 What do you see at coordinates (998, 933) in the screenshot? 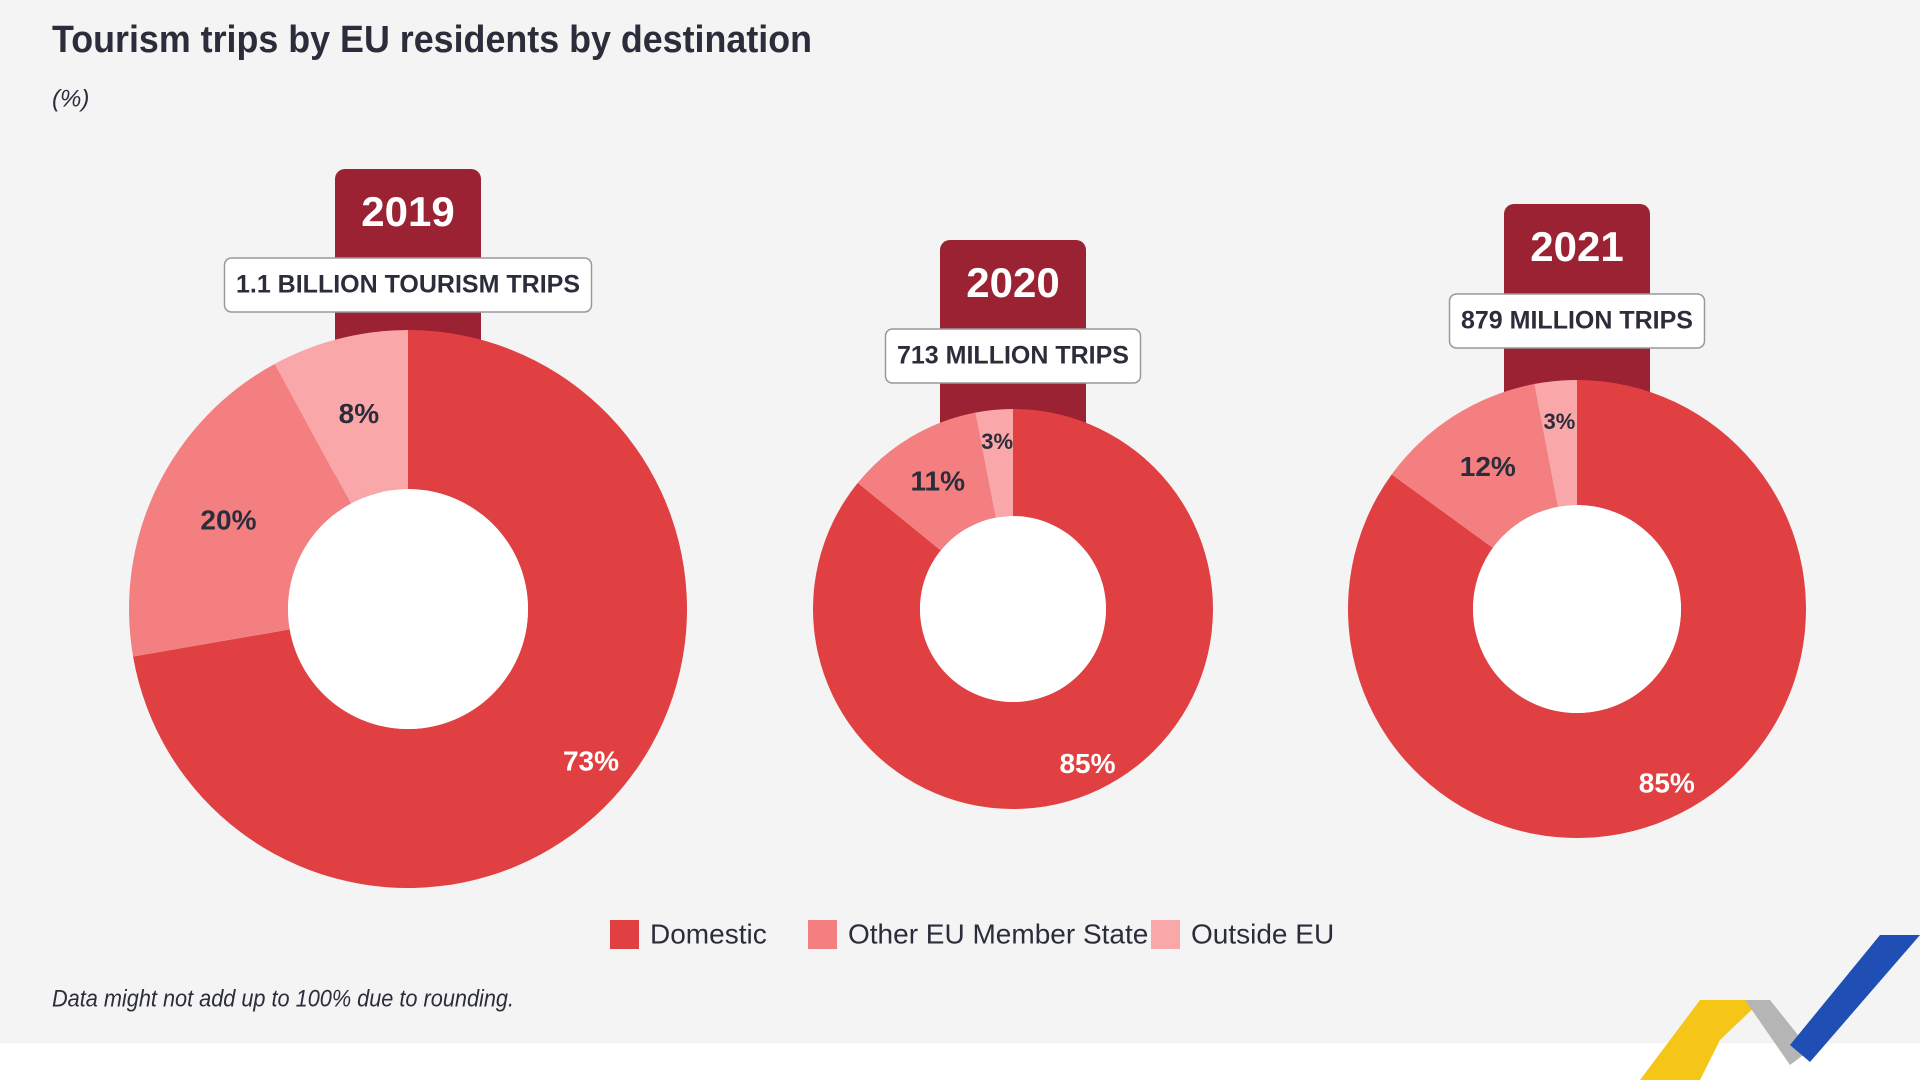
I see `legend-label: Other EU Member State` at bounding box center [998, 933].